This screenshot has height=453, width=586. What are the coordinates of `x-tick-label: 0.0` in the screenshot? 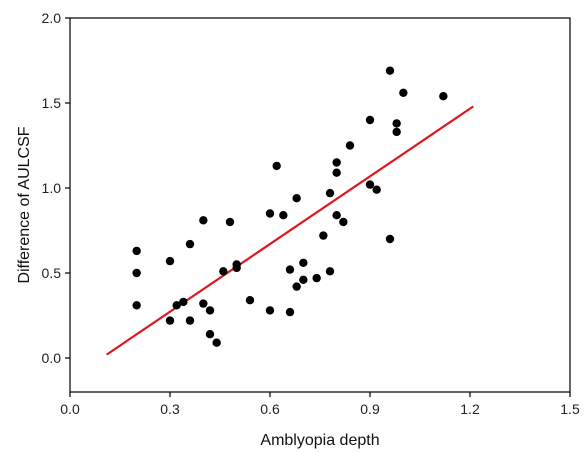 It's located at (70, 409).